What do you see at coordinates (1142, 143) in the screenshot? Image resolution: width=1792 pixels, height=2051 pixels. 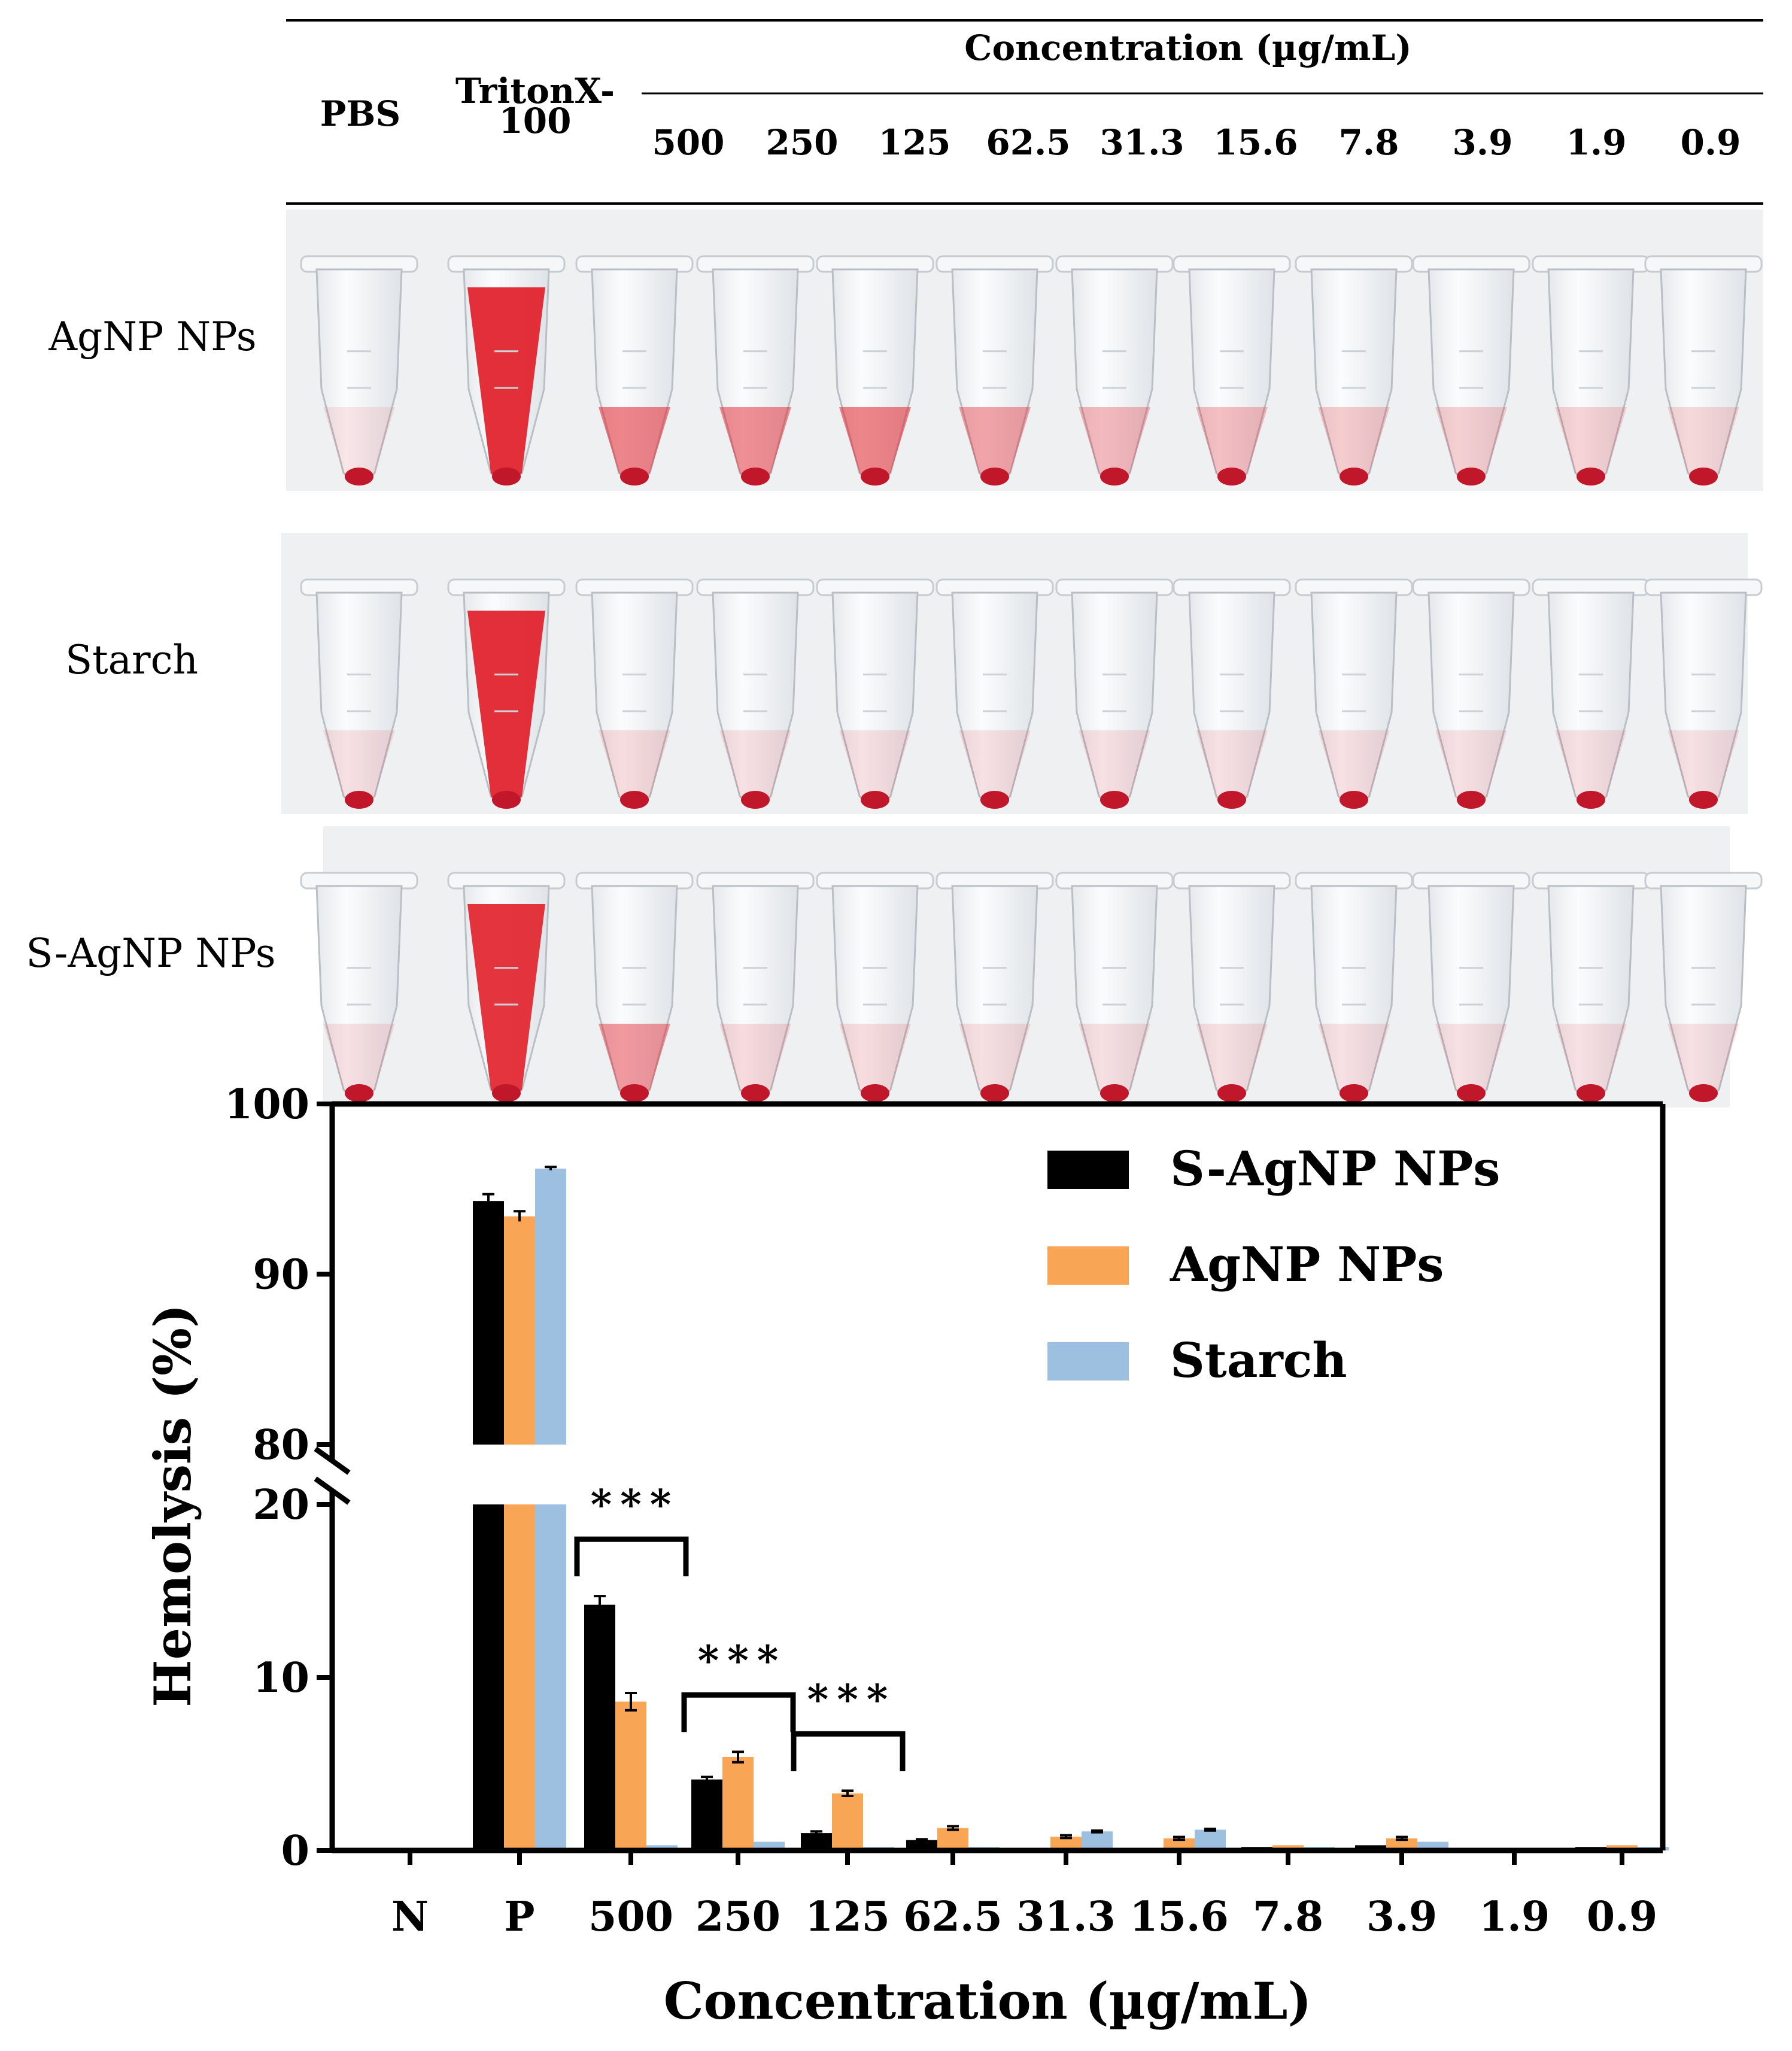 I see `header-concentration-4: 31.3` at bounding box center [1142, 143].